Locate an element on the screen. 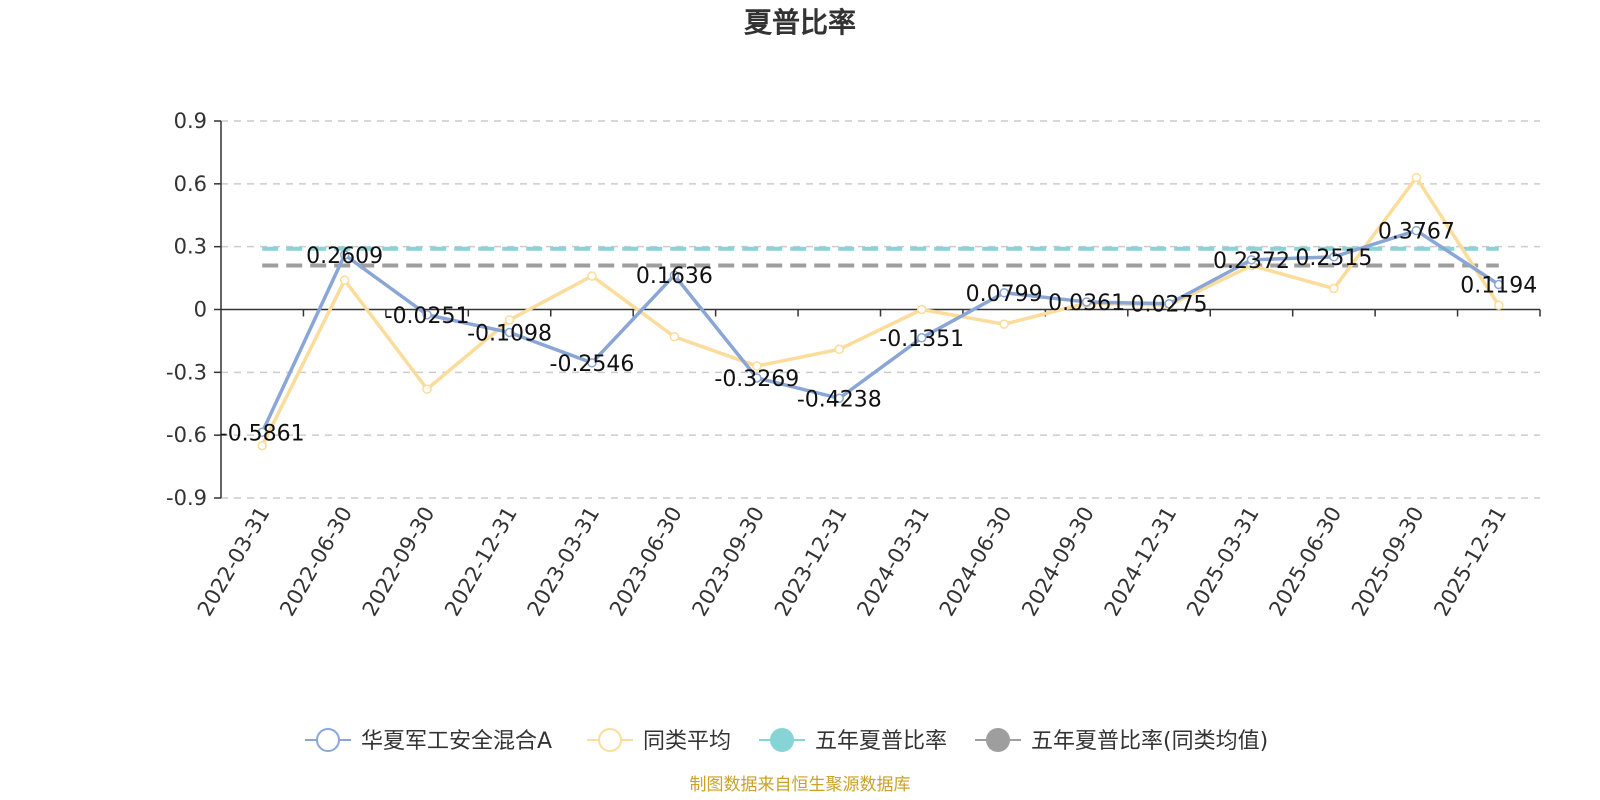 This screenshot has height=800, width=1600. legend-item: 五年夏普比率 is located at coordinates (853, 741).